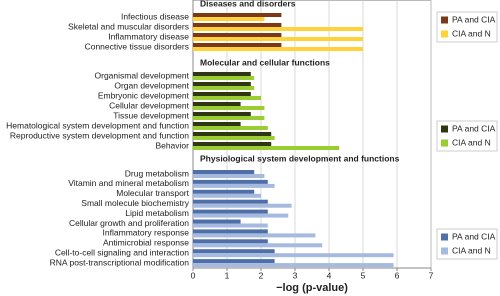 The height and width of the screenshot is (296, 500). What do you see at coordinates (120, 262) in the screenshot?
I see `y-tick-label: RNA post-transcriptional modification` at bounding box center [120, 262].